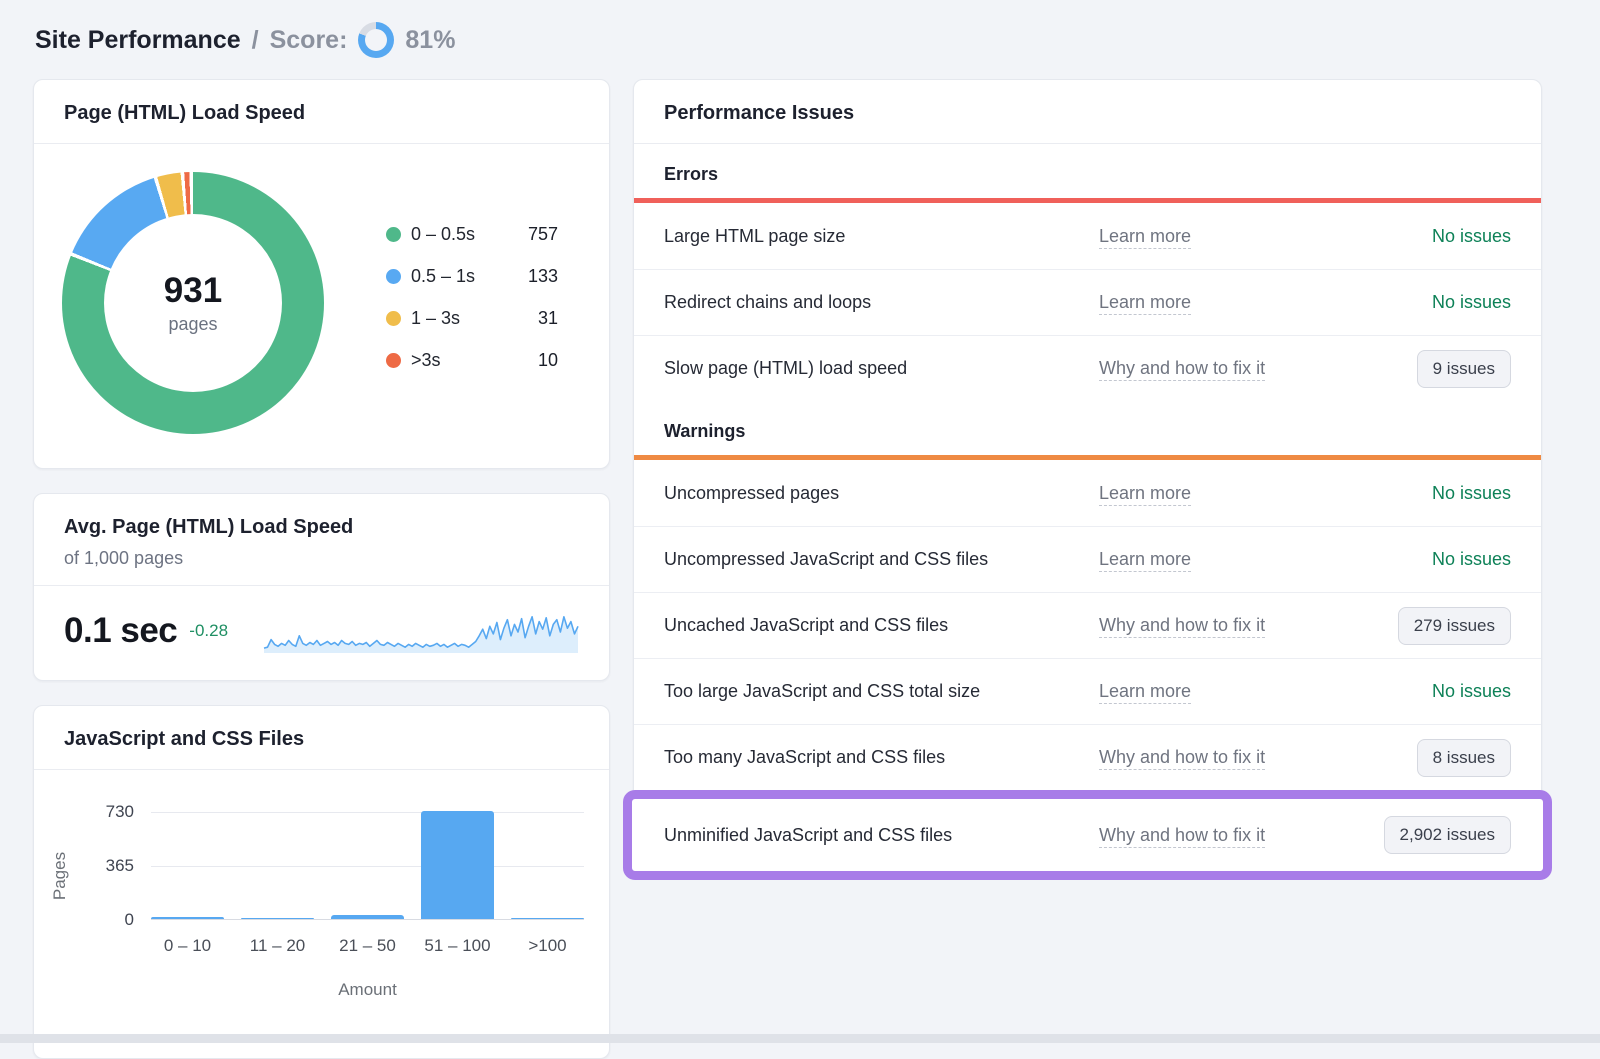  Describe the element at coordinates (822, 691) in the screenshot. I see `issue-name: Too large JavaScript and CSS total size` at that location.